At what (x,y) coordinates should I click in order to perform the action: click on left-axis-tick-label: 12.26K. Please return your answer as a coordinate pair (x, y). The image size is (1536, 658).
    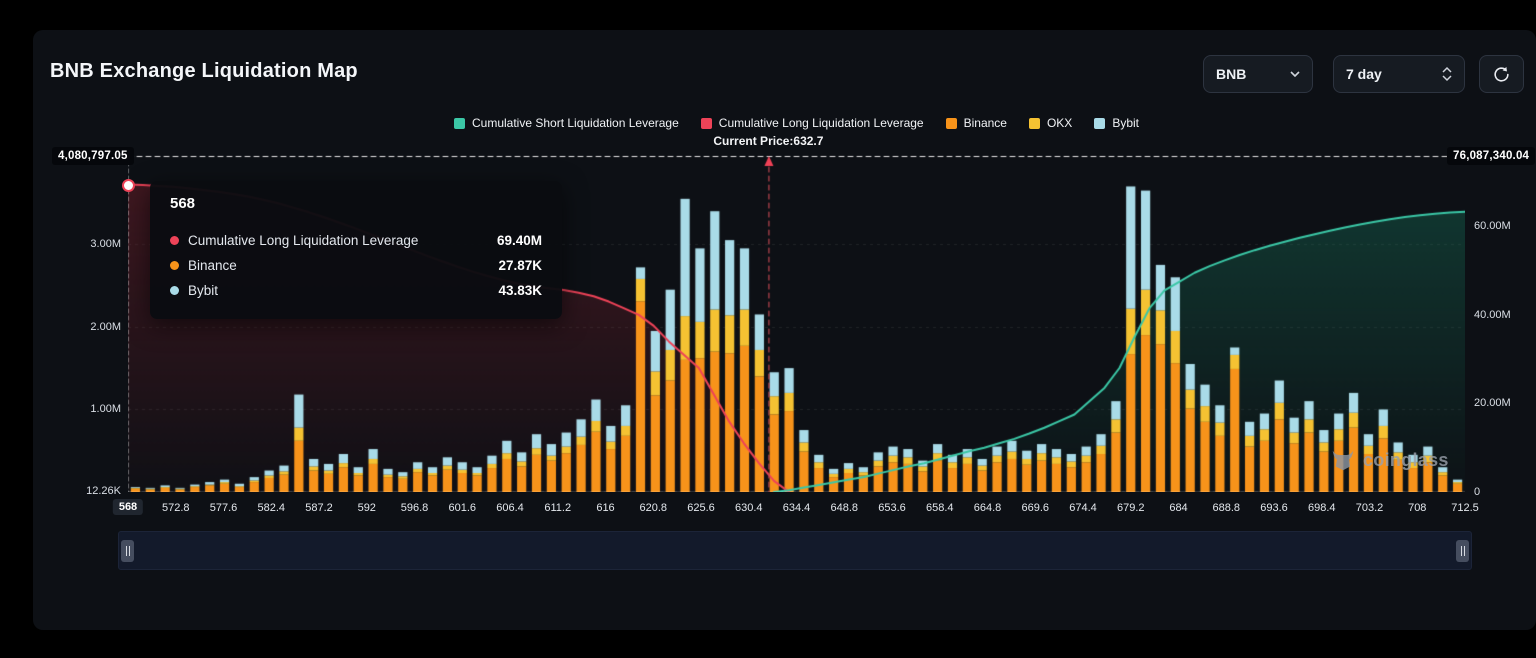
    Looking at the image, I should click on (103, 490).